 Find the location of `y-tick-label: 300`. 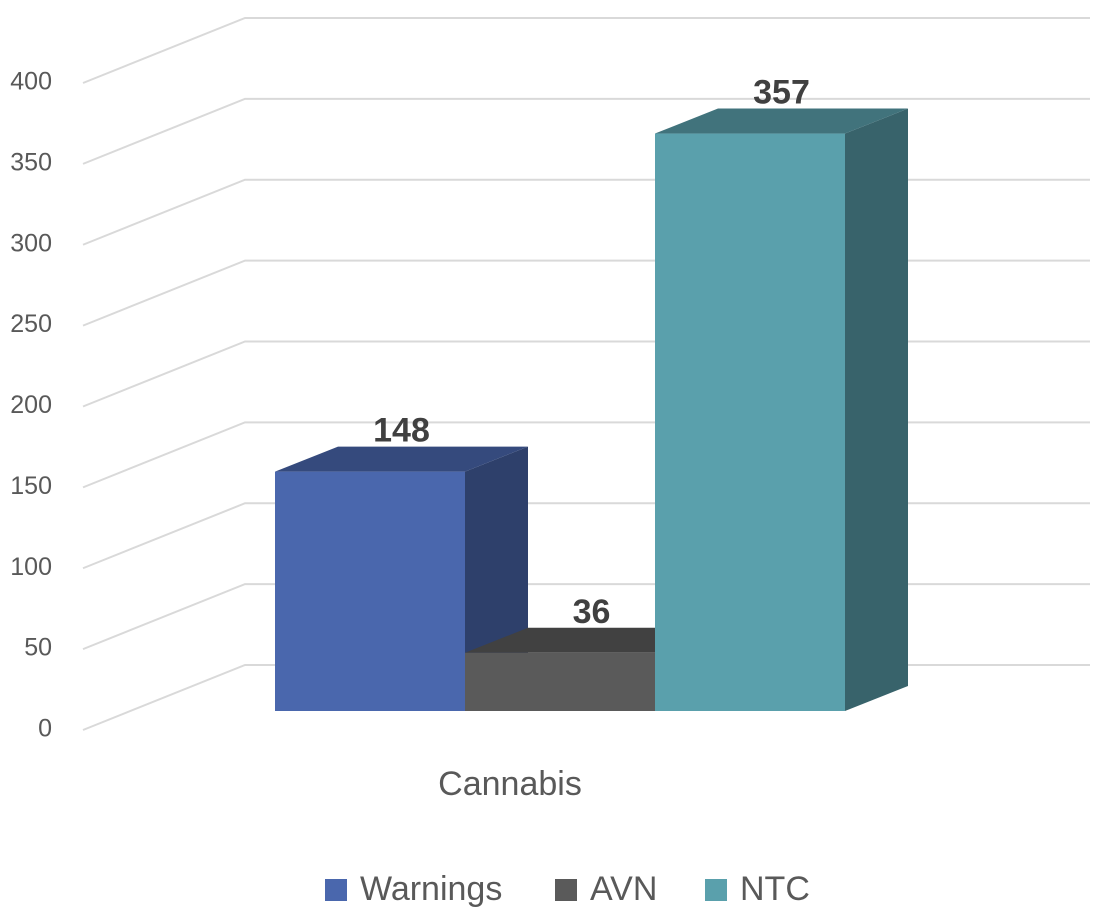

y-tick-label: 300 is located at coordinates (31, 243).